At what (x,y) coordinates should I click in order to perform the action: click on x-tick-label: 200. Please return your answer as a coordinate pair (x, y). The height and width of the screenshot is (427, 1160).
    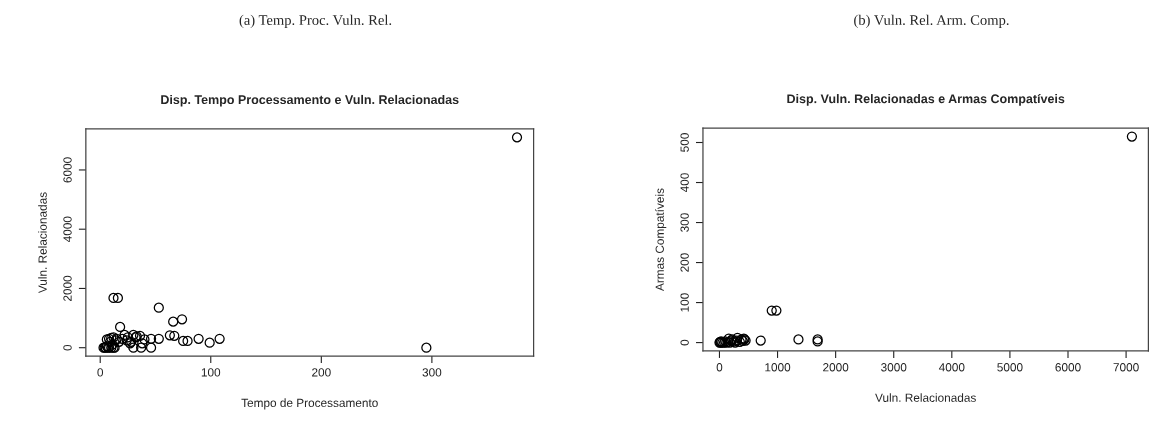
    Looking at the image, I should click on (321, 372).